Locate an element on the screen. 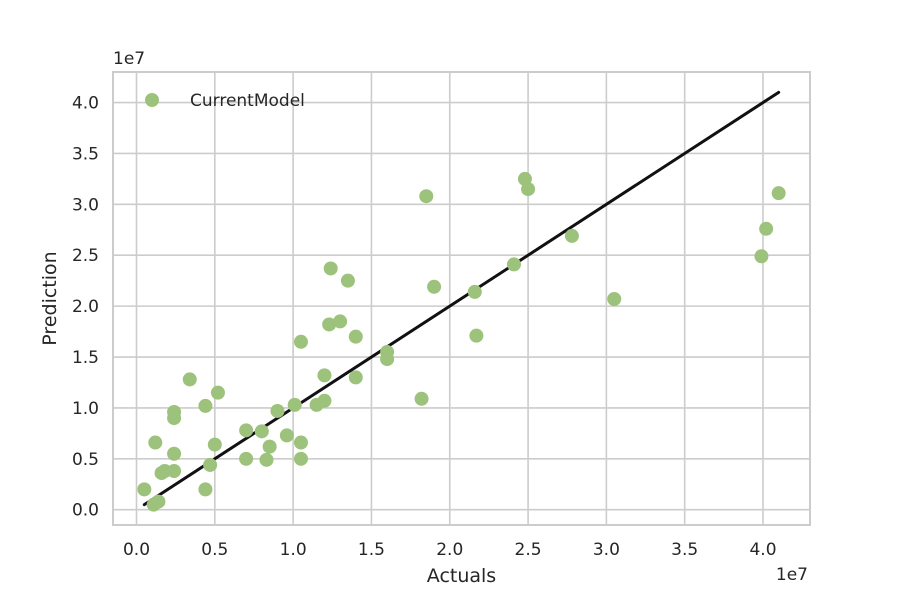 The height and width of the screenshot is (600, 900). x-tick-label: 4.0 is located at coordinates (762, 550).